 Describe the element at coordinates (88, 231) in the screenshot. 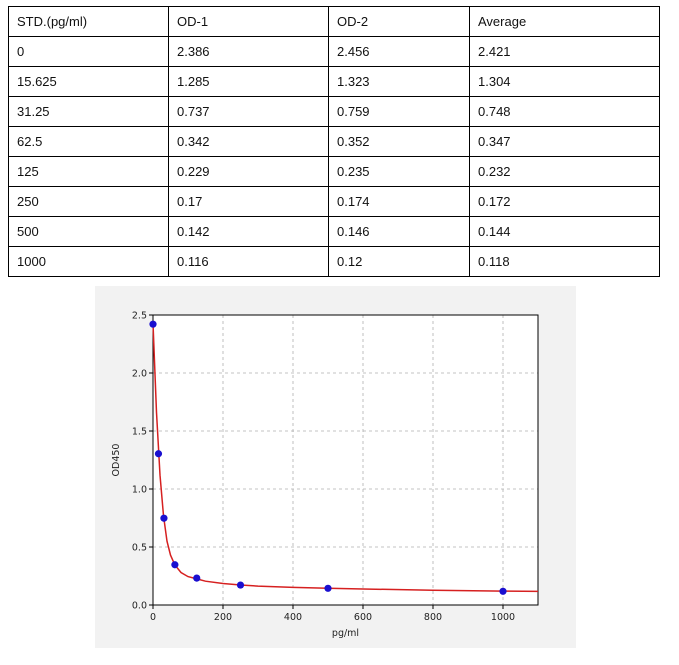

I see `cell-std: 500` at that location.